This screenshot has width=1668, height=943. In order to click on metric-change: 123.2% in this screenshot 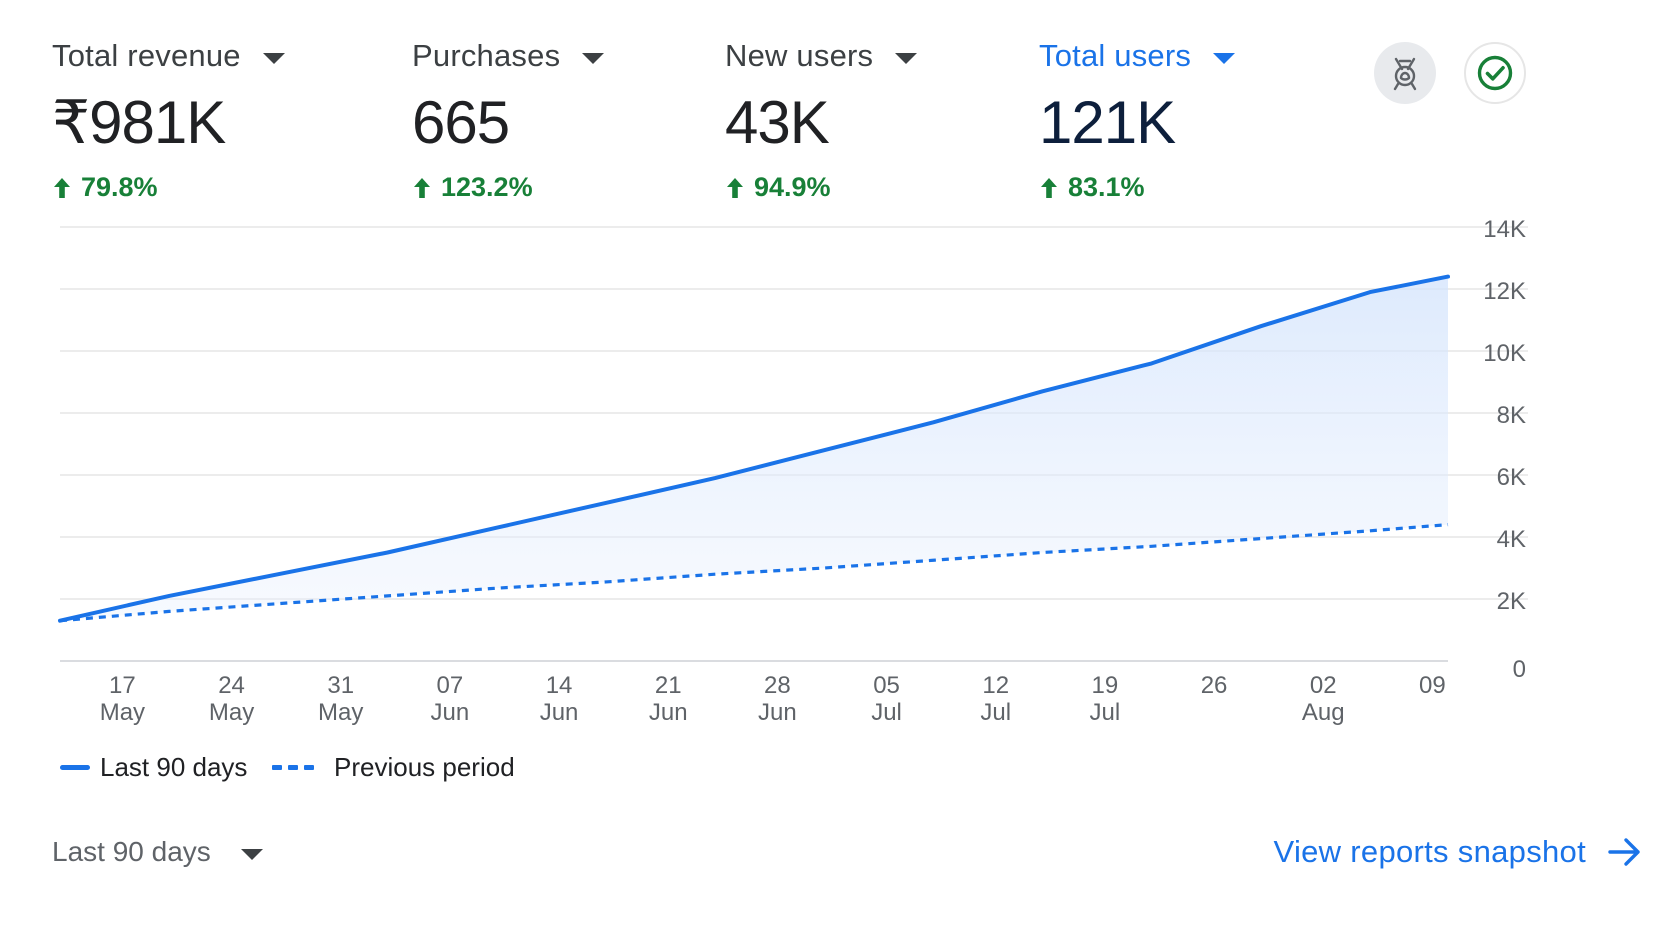, I will do `click(508, 187)`.